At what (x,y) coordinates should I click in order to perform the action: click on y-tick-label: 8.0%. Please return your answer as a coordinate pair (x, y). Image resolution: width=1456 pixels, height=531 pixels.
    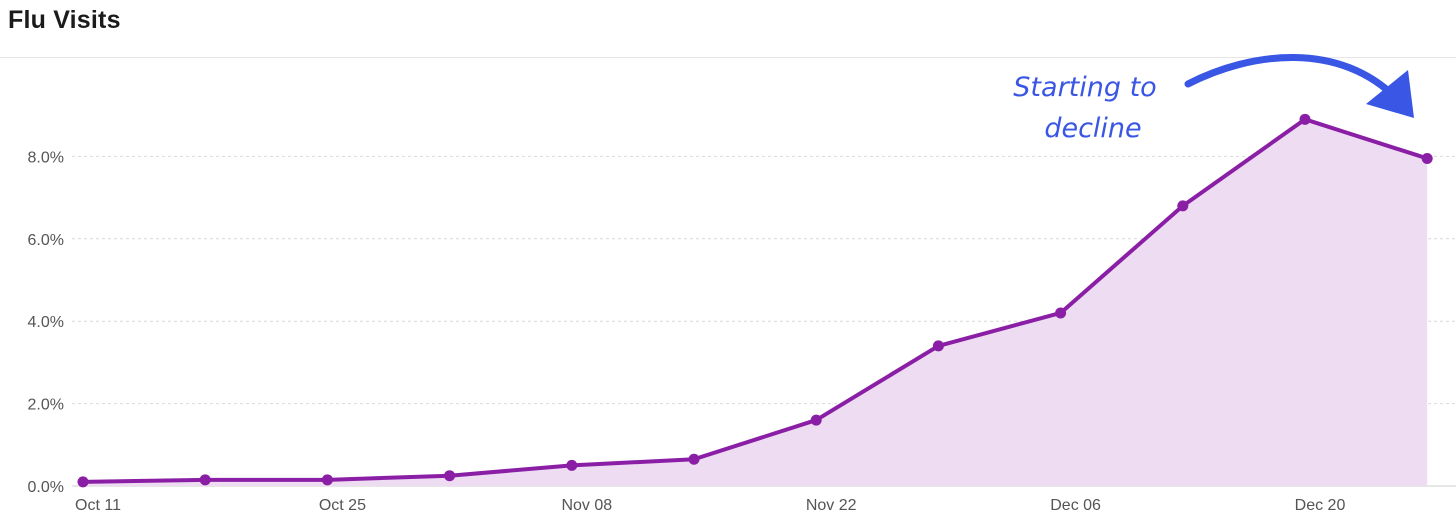
    Looking at the image, I should click on (46, 157).